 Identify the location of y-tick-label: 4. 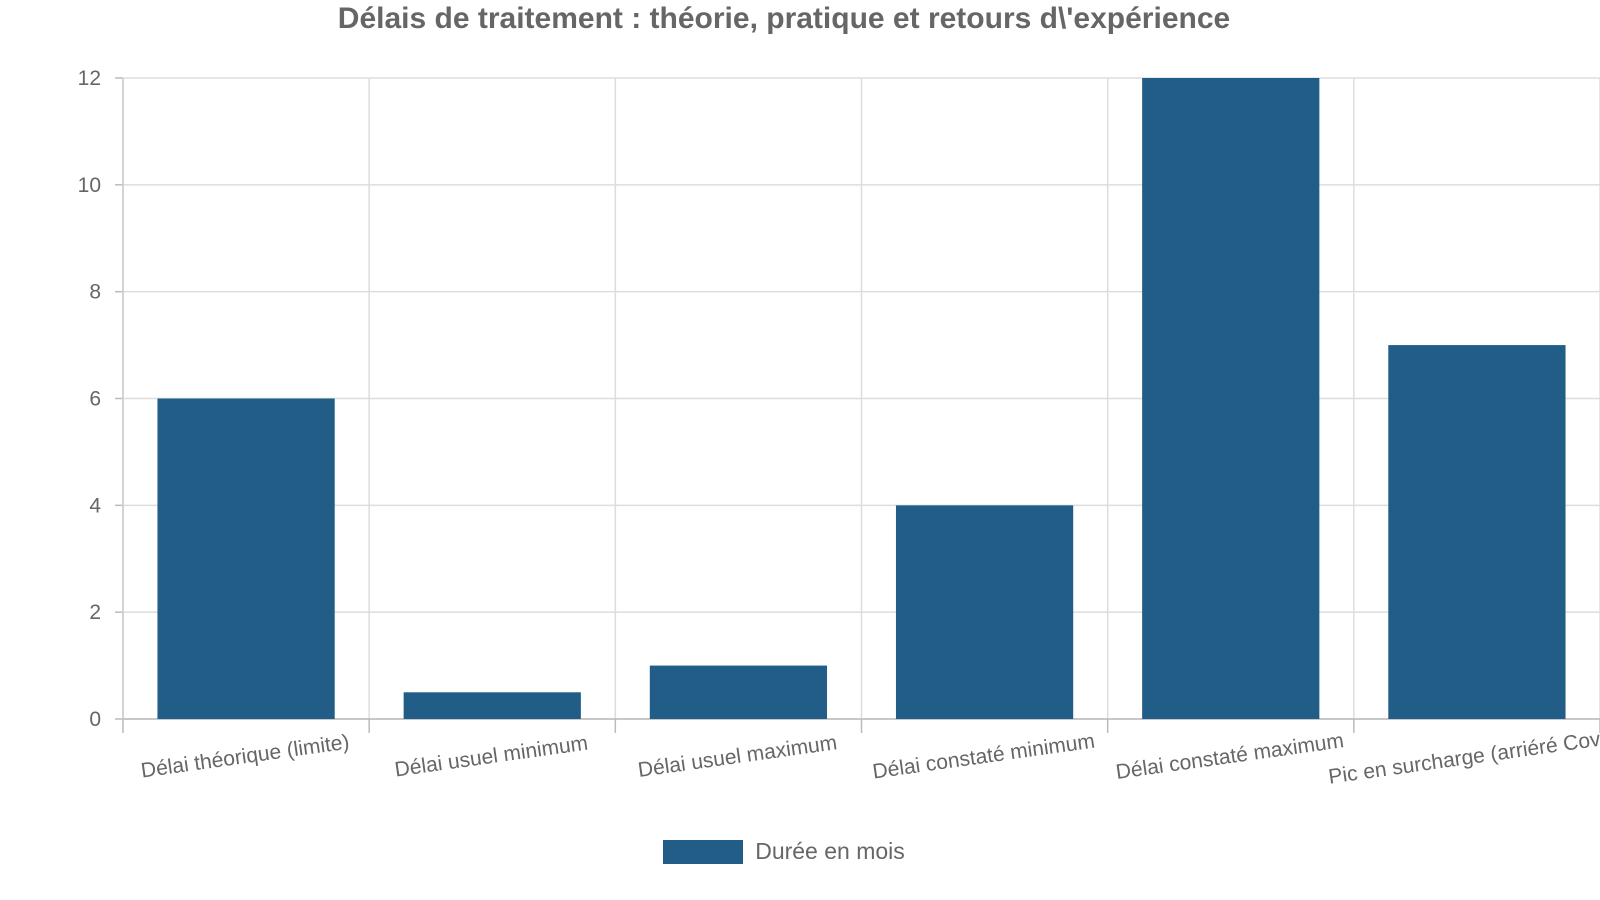
(95, 505).